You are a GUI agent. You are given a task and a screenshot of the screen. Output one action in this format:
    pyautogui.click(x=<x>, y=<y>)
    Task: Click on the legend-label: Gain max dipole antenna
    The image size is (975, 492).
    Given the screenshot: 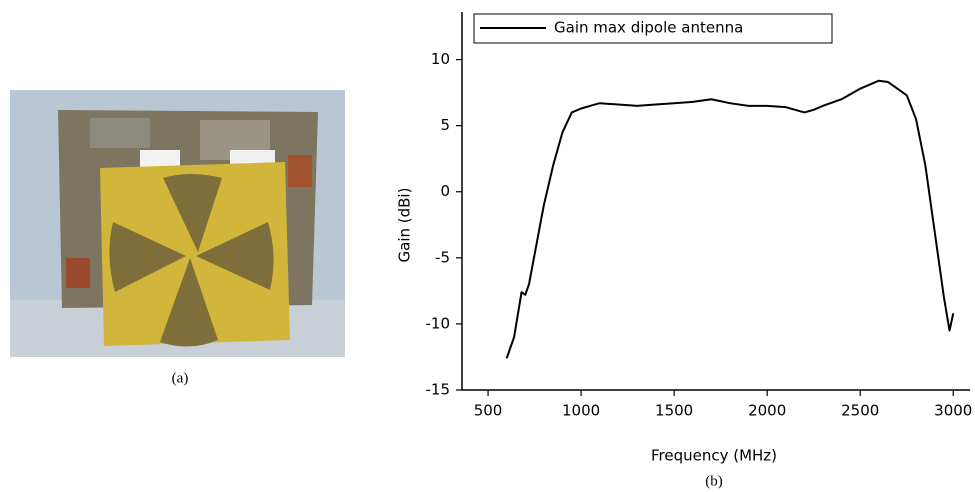 What is the action you would take?
    pyautogui.click(x=648, y=28)
    